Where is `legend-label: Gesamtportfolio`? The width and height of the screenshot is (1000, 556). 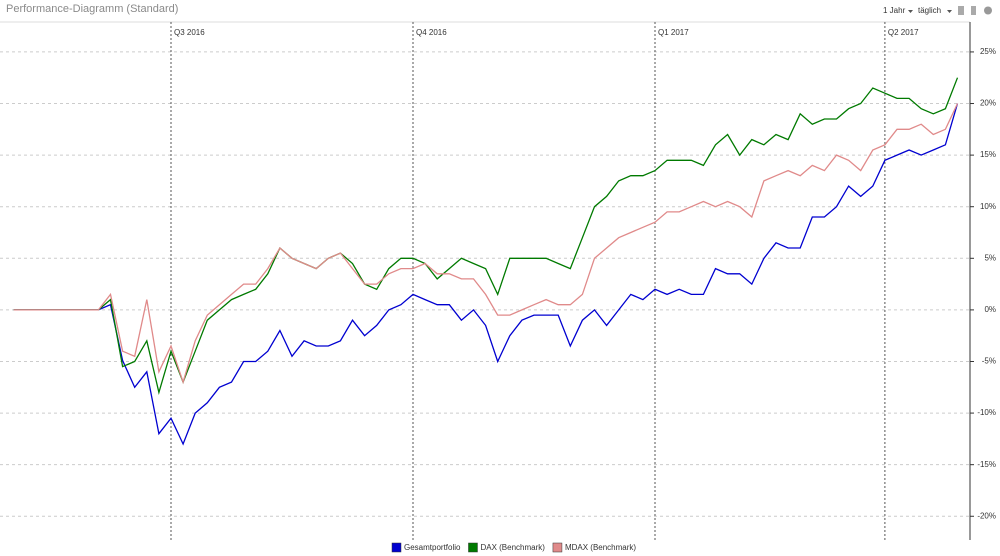 legend-label: Gesamtportfolio is located at coordinates (432, 547).